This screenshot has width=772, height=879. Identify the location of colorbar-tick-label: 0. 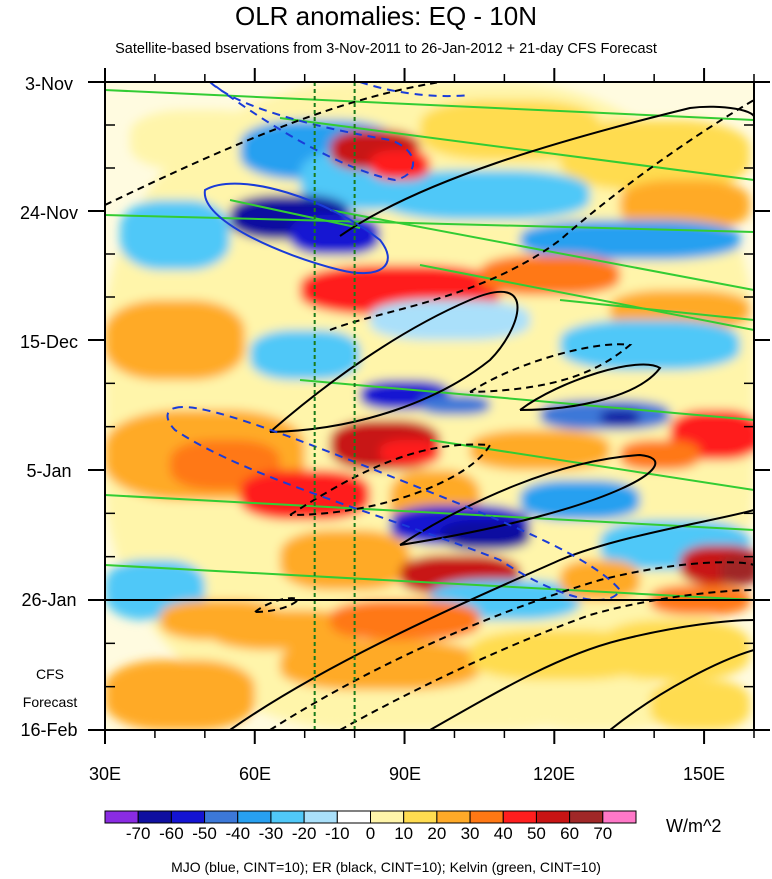
(370, 833).